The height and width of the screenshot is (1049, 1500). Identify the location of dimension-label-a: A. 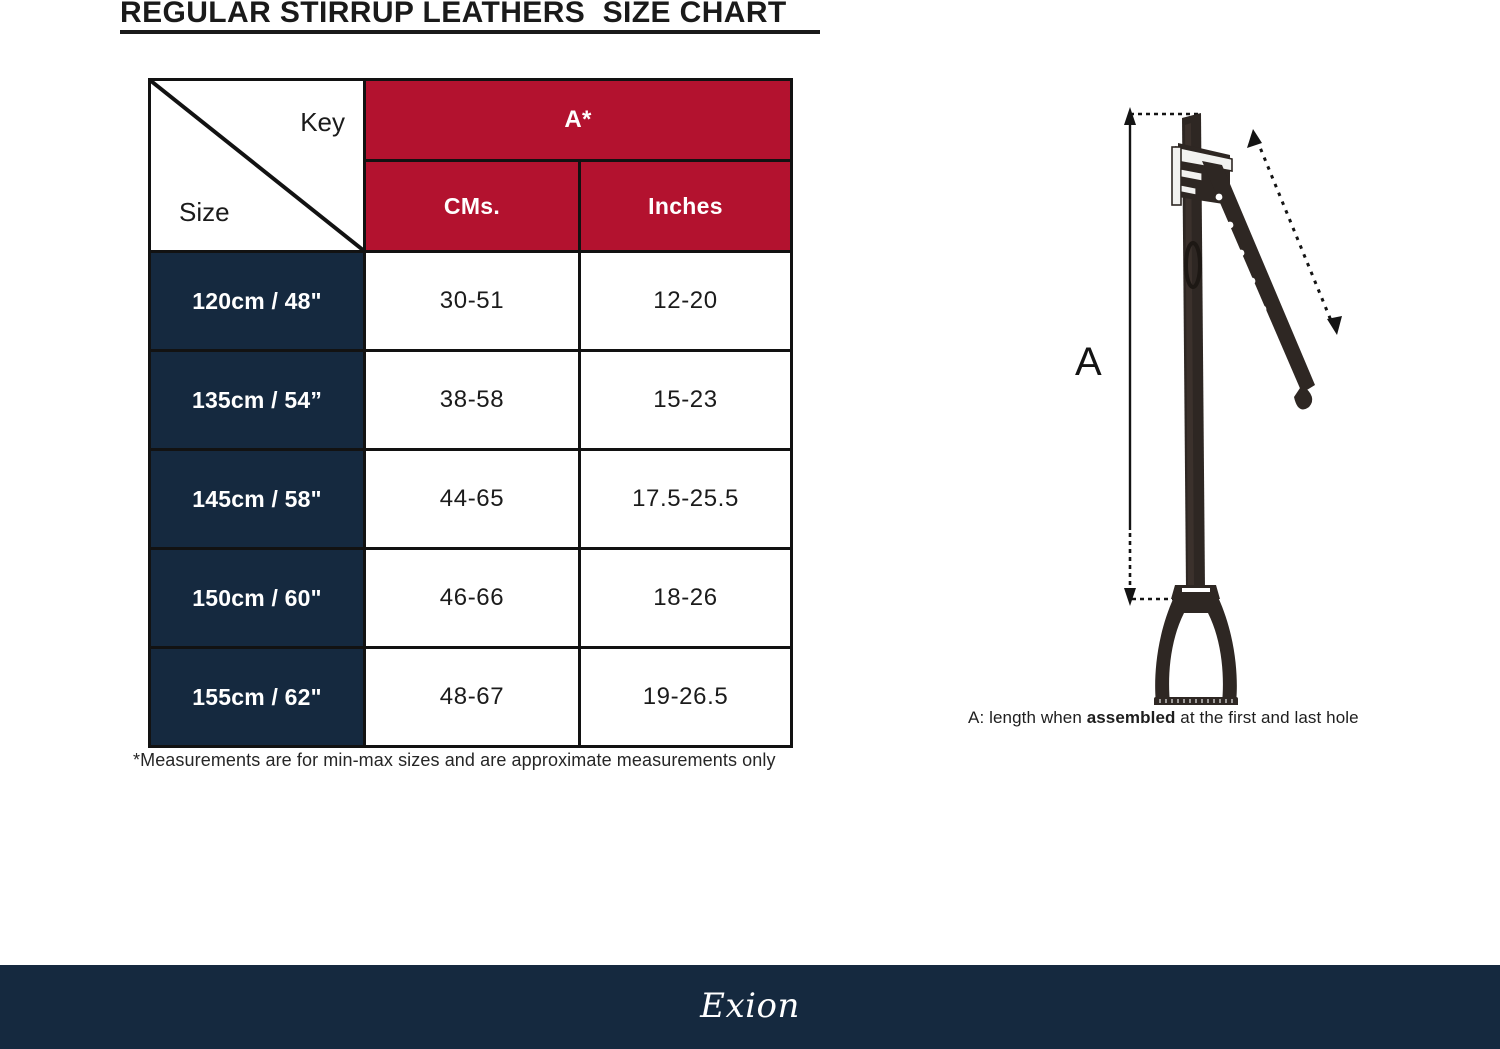
(1088, 362).